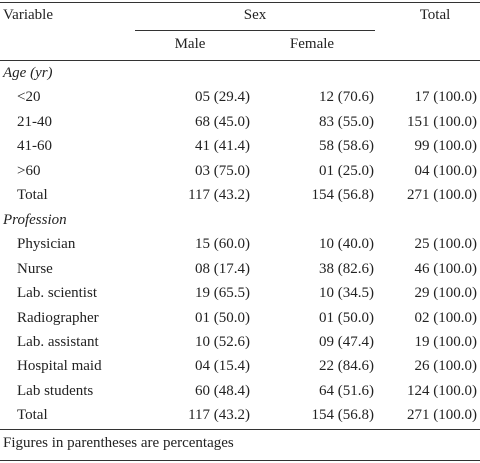  Describe the element at coordinates (446, 244) in the screenshot. I see `cell: 25 (100.0)` at that location.